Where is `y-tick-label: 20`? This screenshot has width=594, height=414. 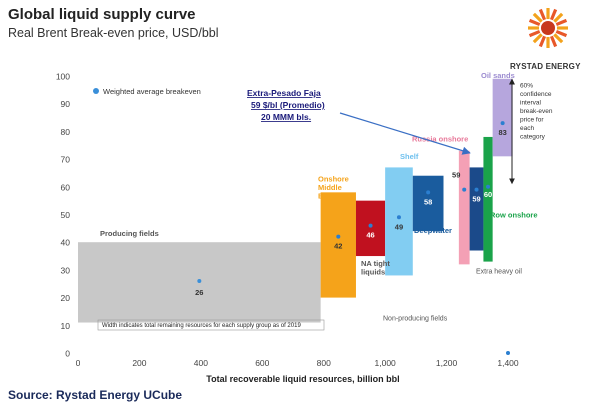 y-tick-label: 20 is located at coordinates (66, 298).